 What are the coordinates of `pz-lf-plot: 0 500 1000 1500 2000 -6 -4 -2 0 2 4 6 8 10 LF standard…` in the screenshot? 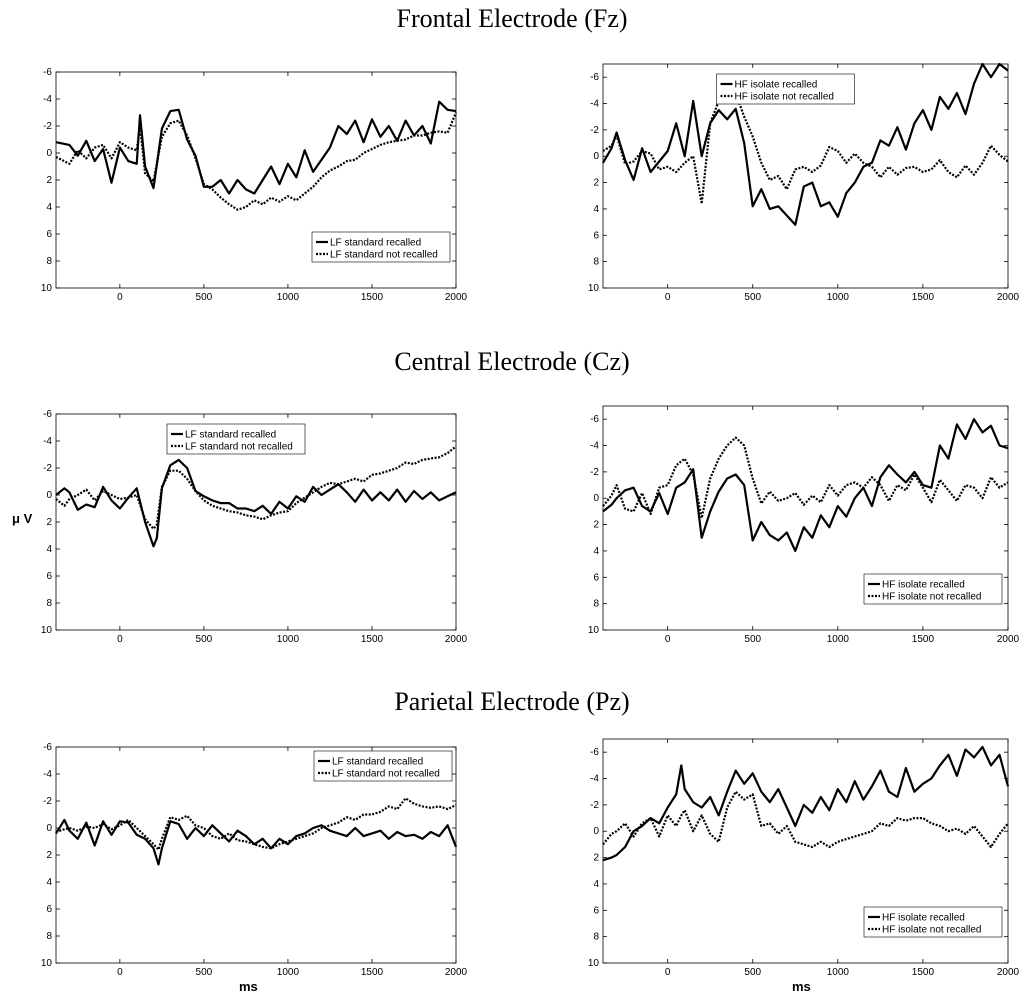 It's located at (254, 860).